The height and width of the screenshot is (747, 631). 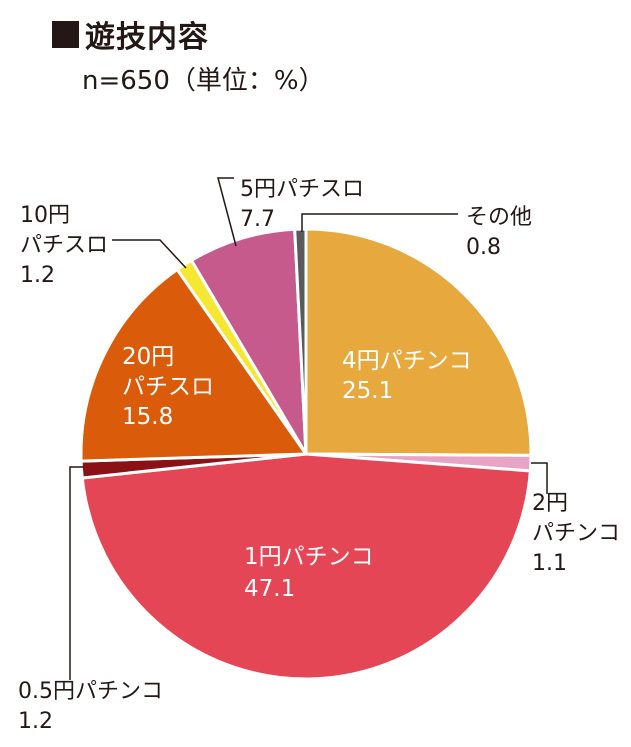 What do you see at coordinates (65, 34) in the screenshot?
I see `title-square-marker` at bounding box center [65, 34].